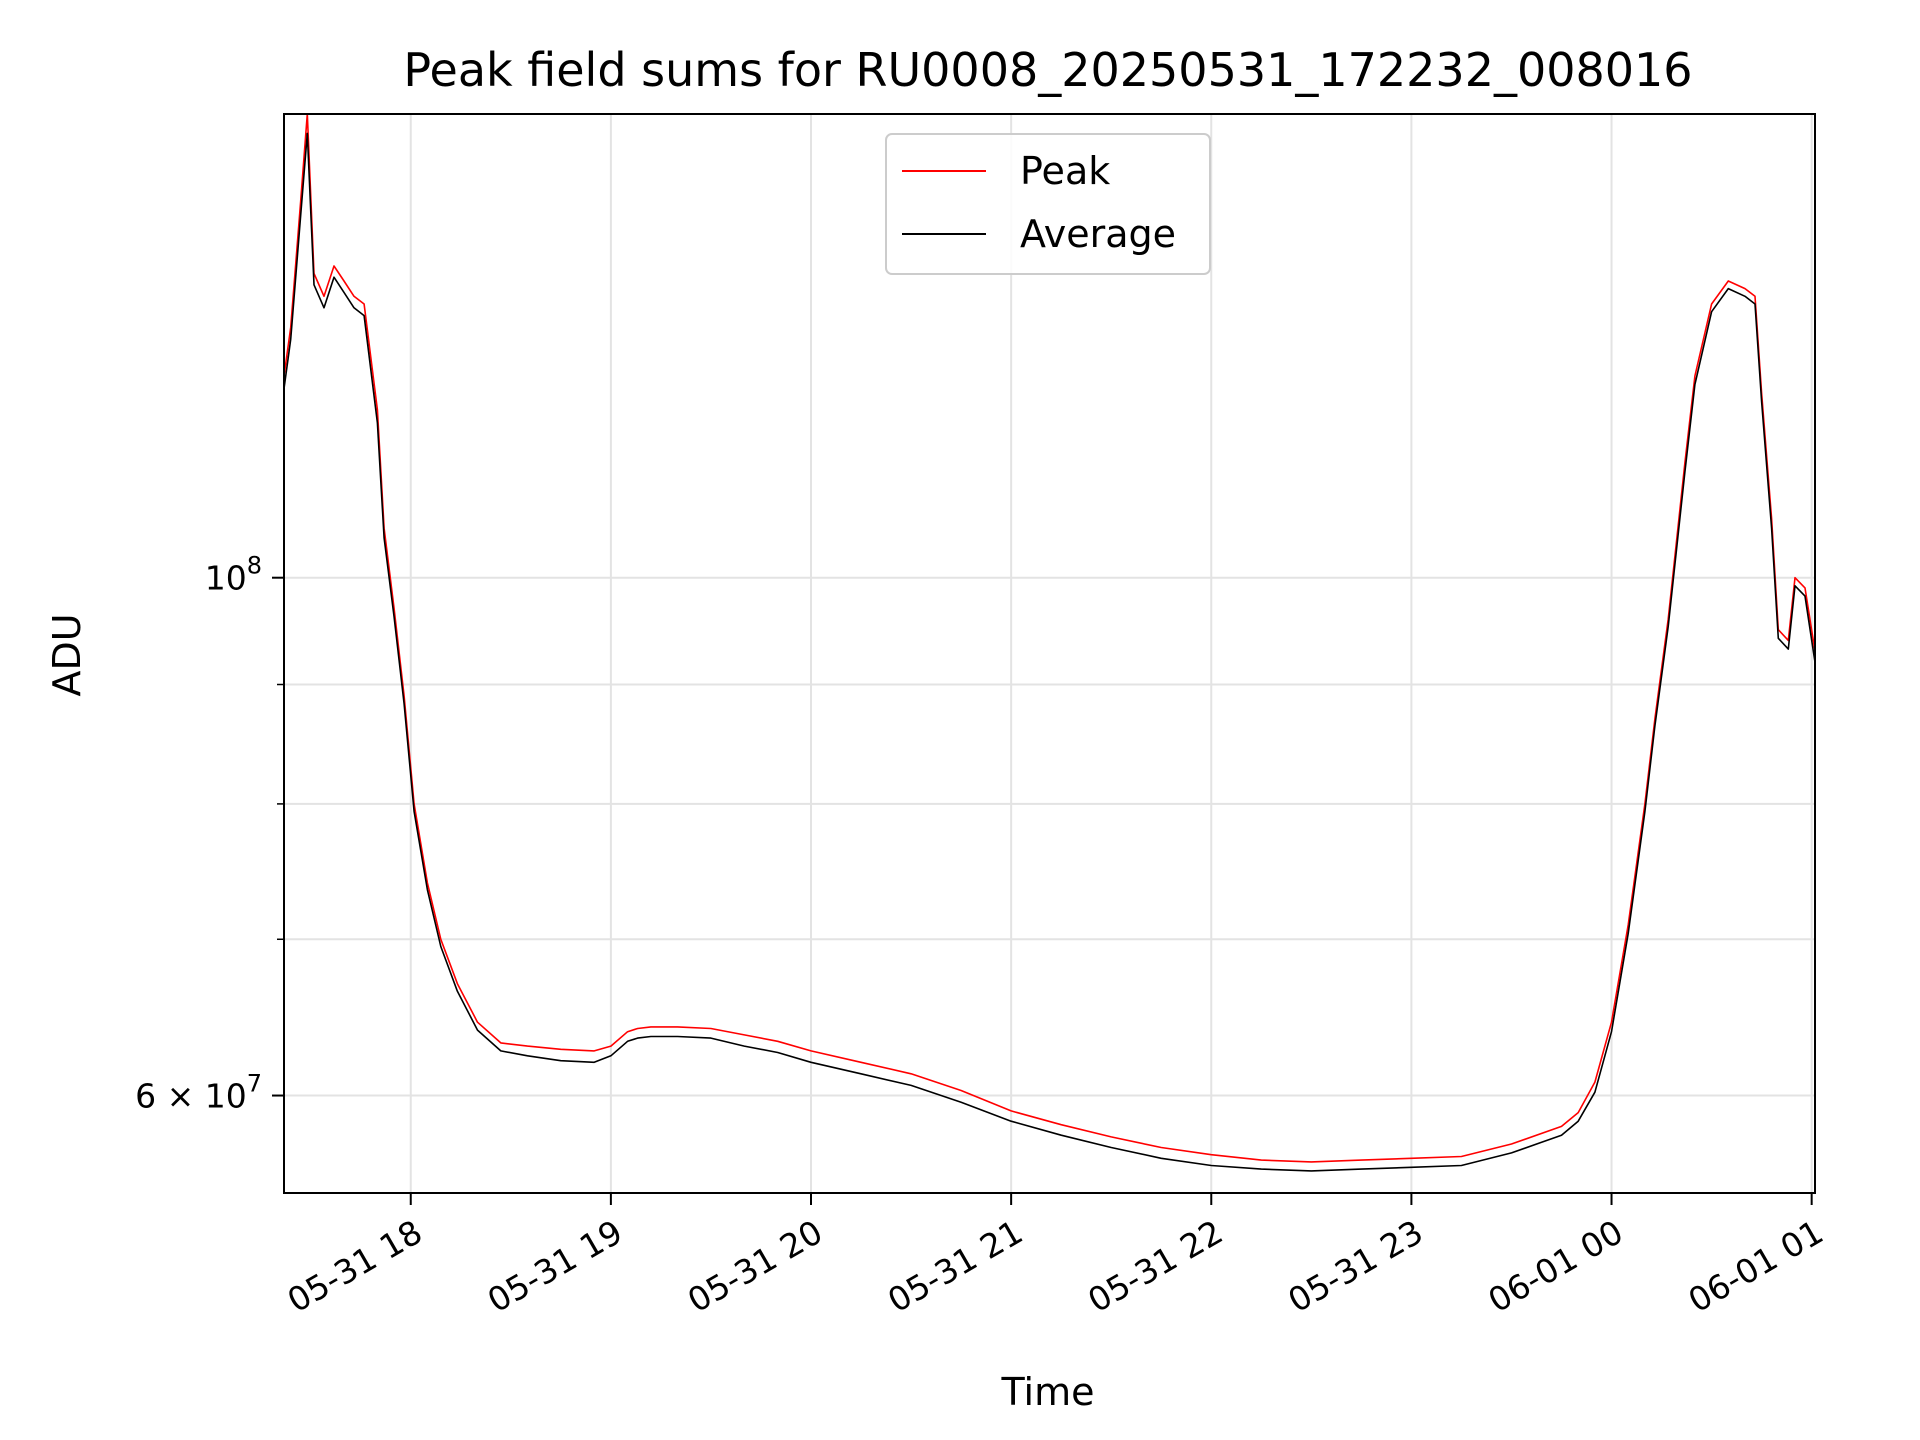 Image resolution: width=1920 pixels, height=1440 pixels. I want to click on x-axis-label: Time, so click(1048, 1392).